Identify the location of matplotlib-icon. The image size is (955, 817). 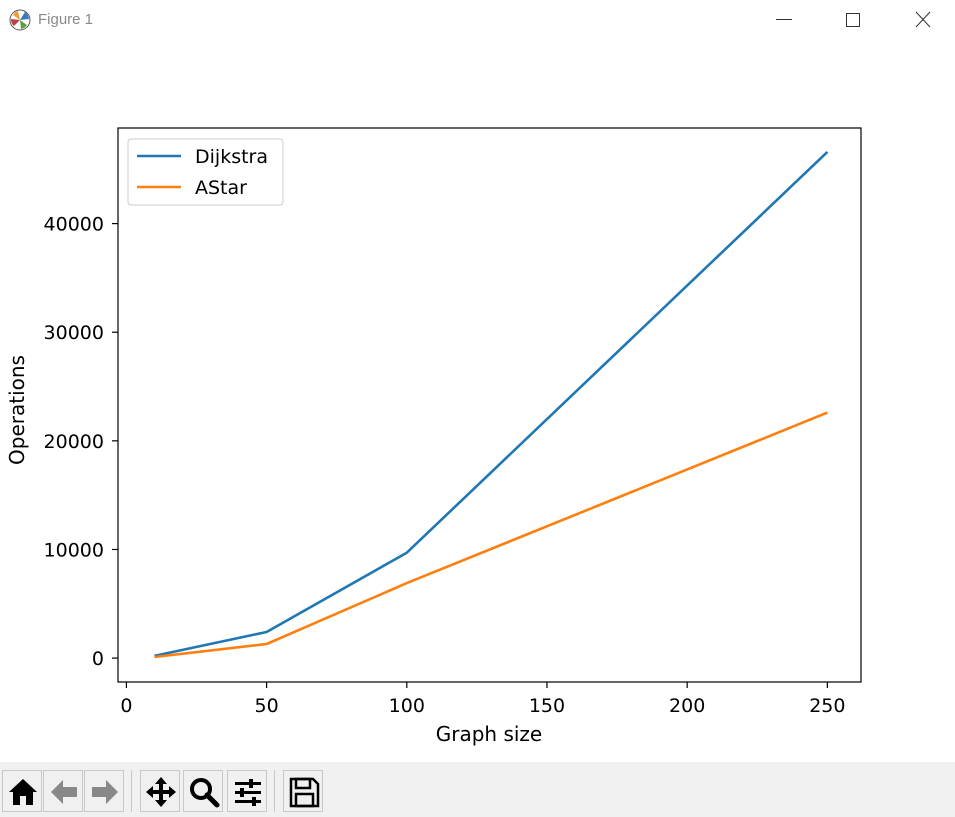
(20, 20).